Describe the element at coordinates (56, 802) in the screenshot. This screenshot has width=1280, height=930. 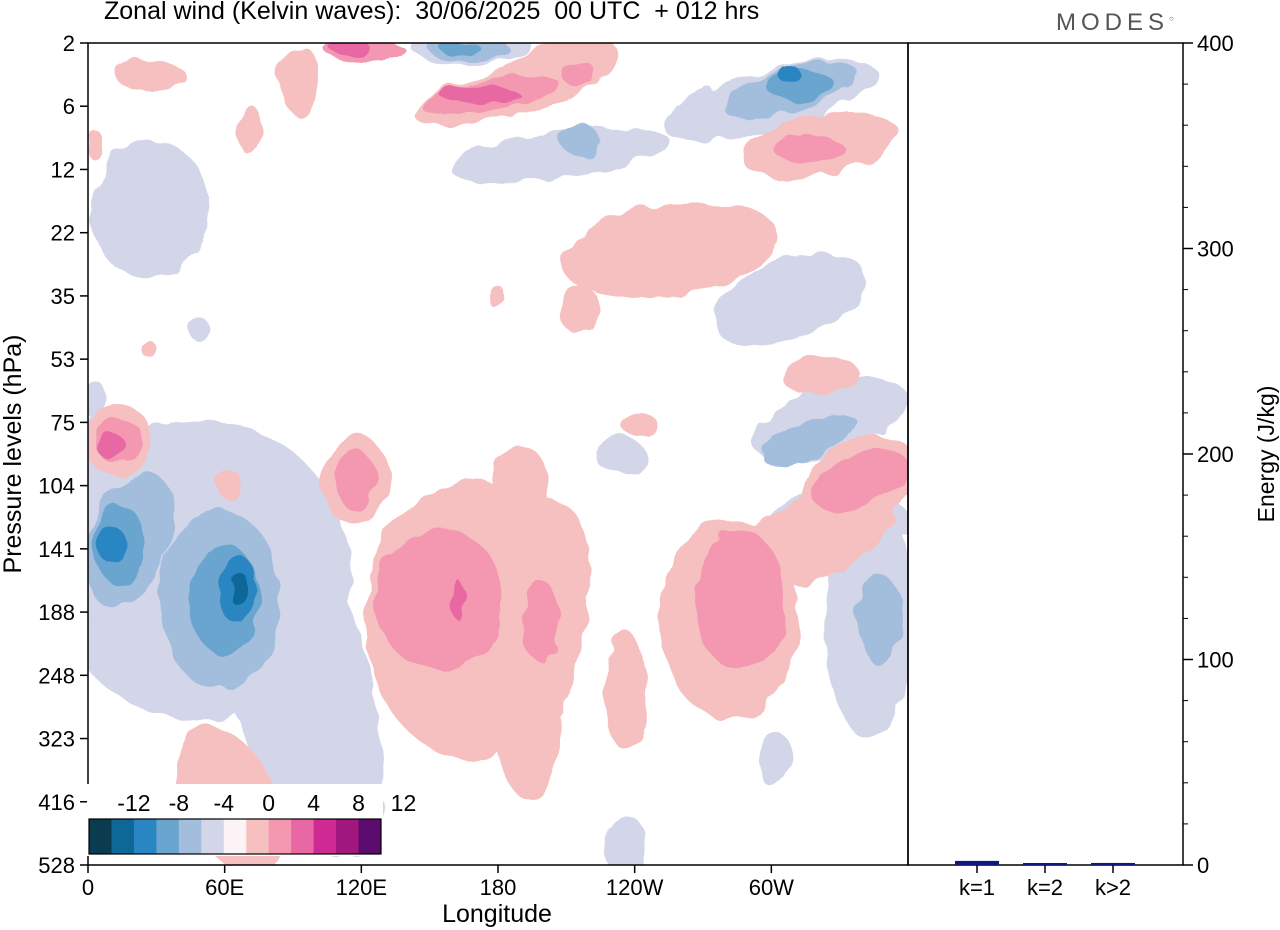
I see `y-tick-label: 416` at that location.